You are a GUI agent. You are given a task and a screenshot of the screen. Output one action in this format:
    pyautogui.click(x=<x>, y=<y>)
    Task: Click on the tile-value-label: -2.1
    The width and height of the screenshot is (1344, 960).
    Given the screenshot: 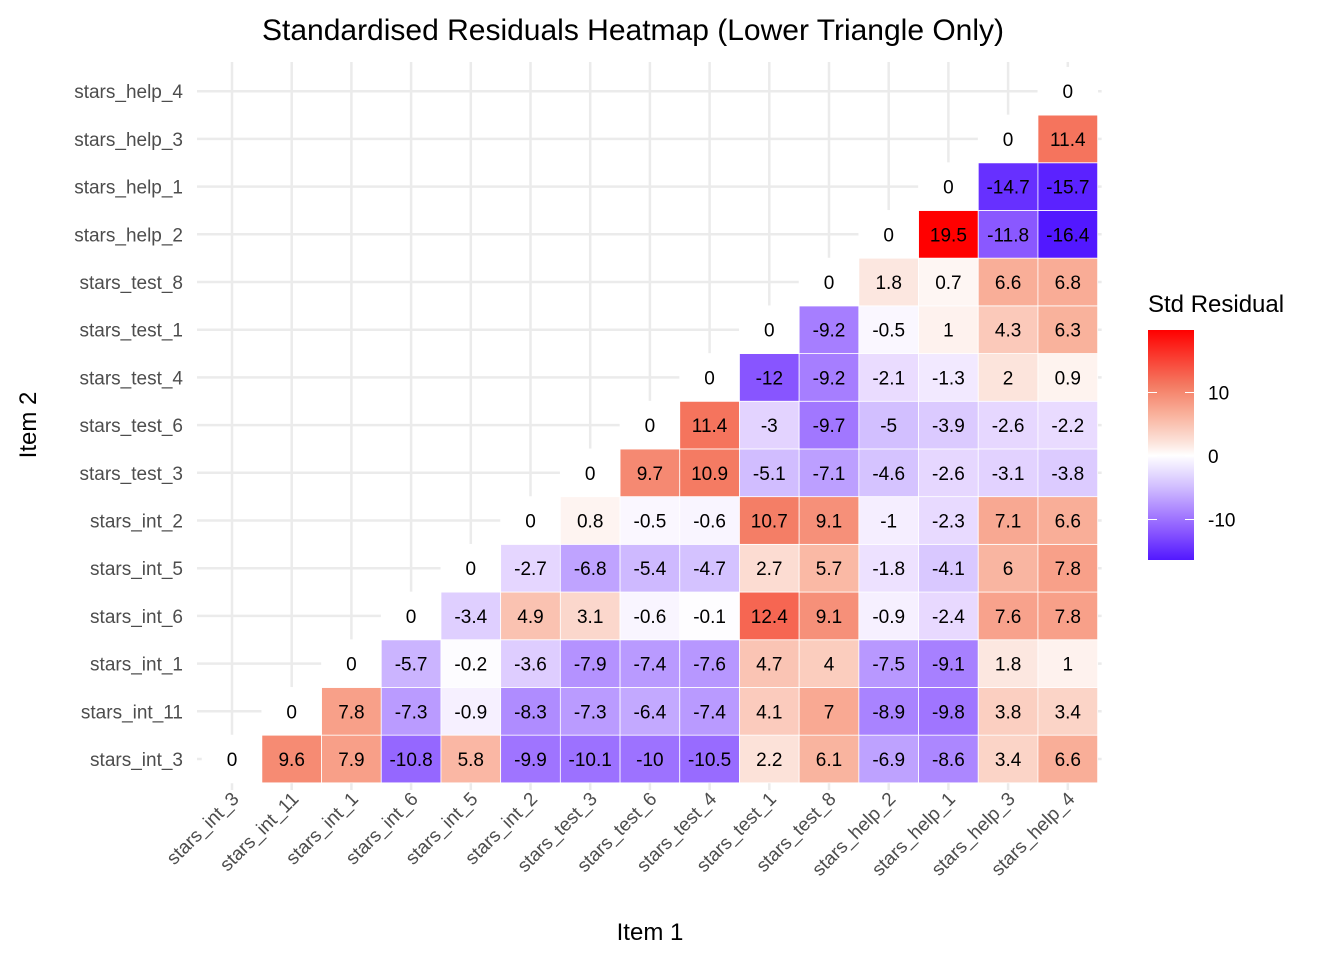 What is the action you would take?
    pyautogui.click(x=888, y=378)
    